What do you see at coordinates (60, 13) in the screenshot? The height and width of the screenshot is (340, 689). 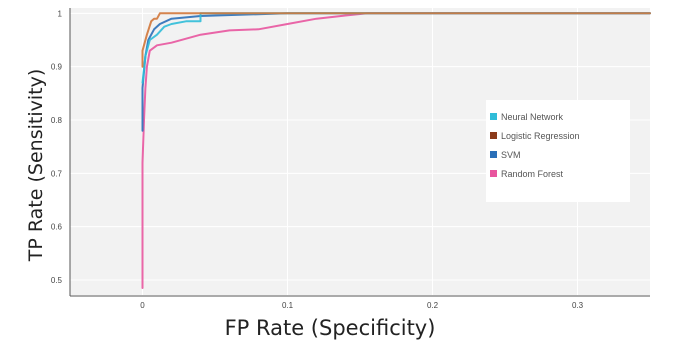 I see `y-tick-label: 1` at bounding box center [60, 13].